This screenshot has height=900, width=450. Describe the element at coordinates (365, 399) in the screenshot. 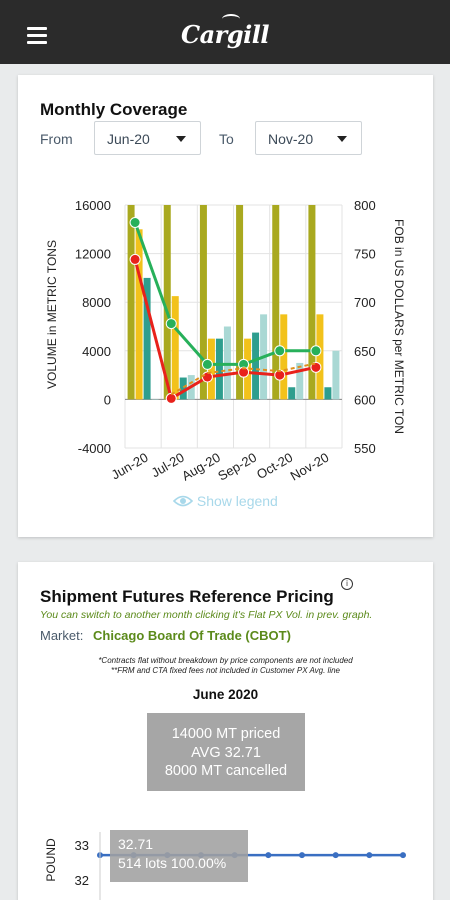

I see `y2-tick-label: 600` at that location.